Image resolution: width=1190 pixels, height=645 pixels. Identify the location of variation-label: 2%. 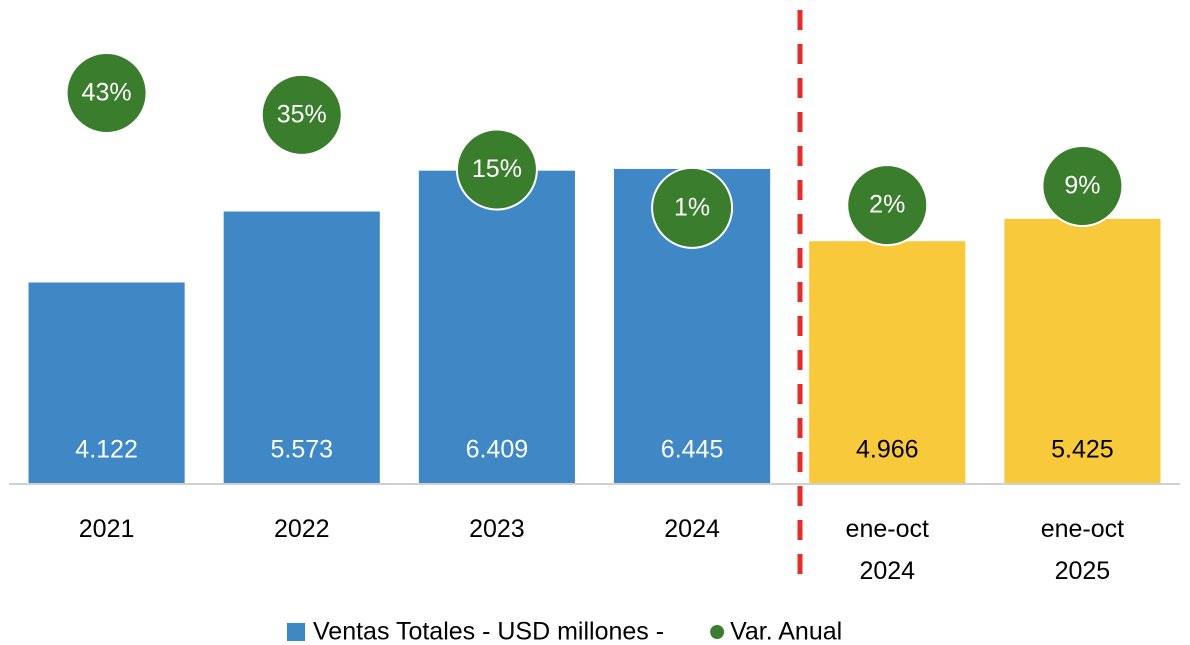
(887, 205).